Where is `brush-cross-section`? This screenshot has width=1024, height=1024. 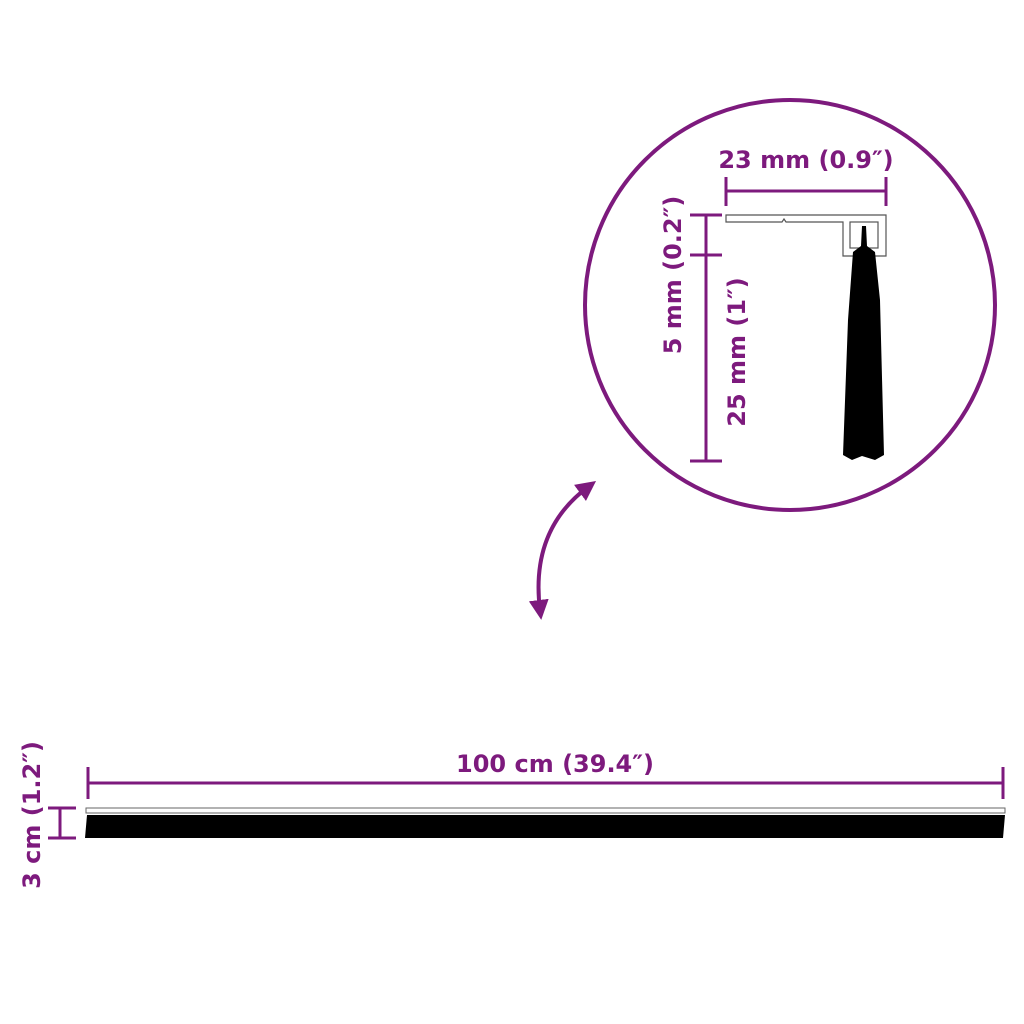
brush-cross-section is located at coordinates (863, 343).